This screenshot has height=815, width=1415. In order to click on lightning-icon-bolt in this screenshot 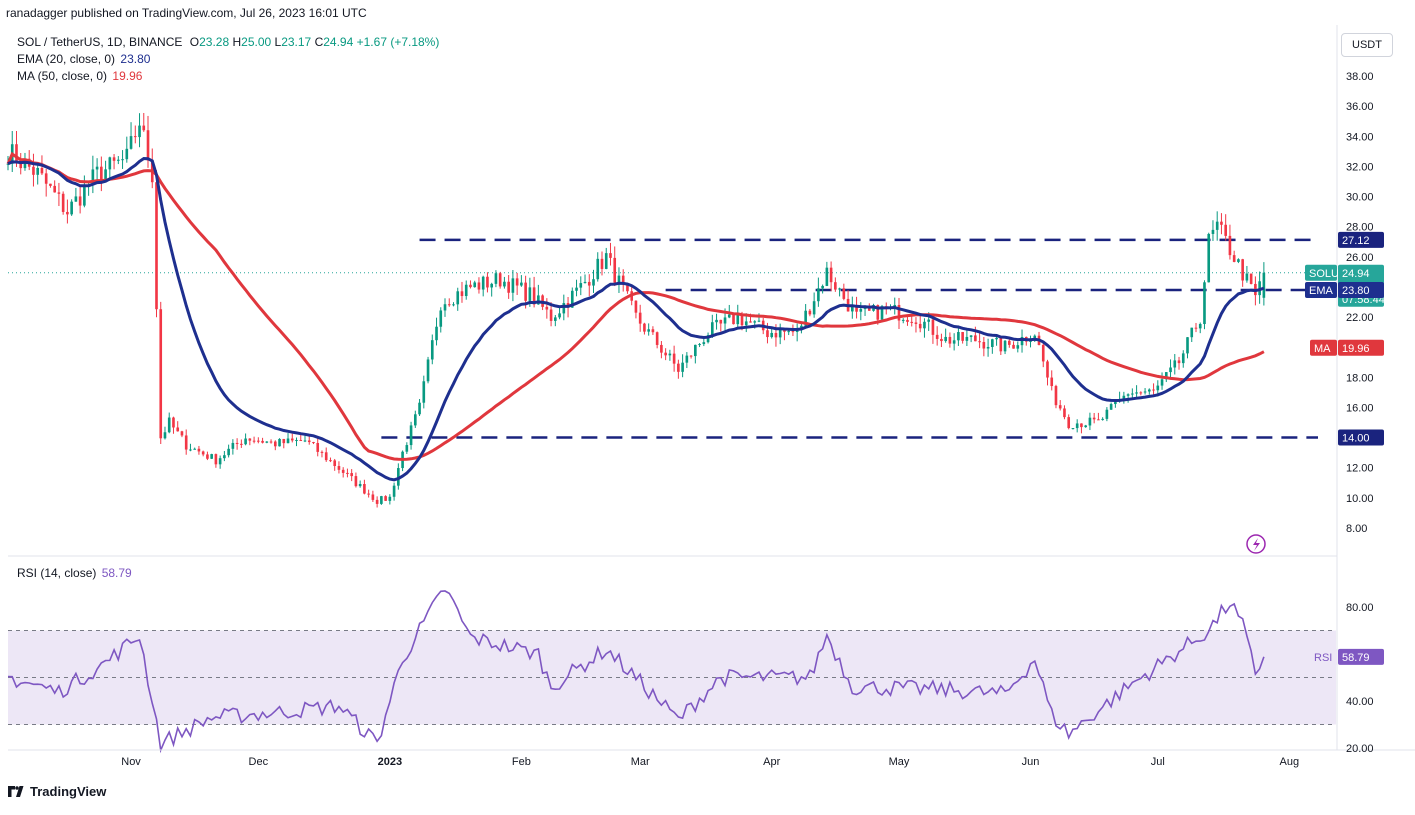, I will do `click(1256, 544)`.